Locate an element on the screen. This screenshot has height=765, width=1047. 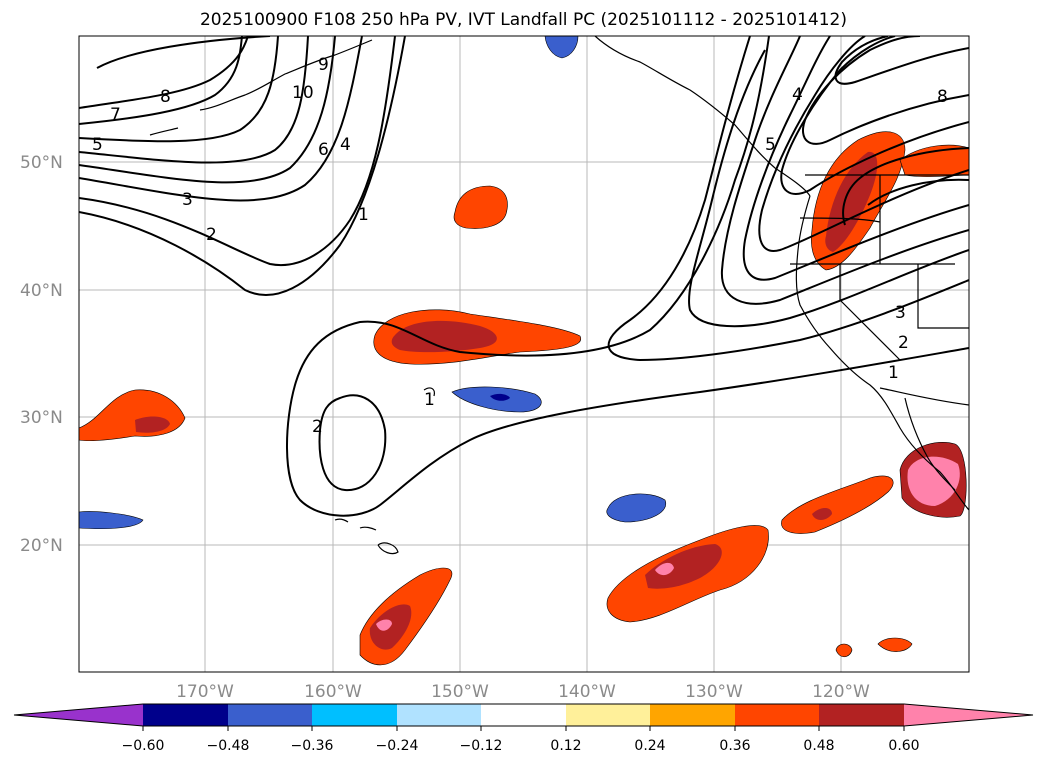
colorbar-ticks is located at coordinates (523, 728).